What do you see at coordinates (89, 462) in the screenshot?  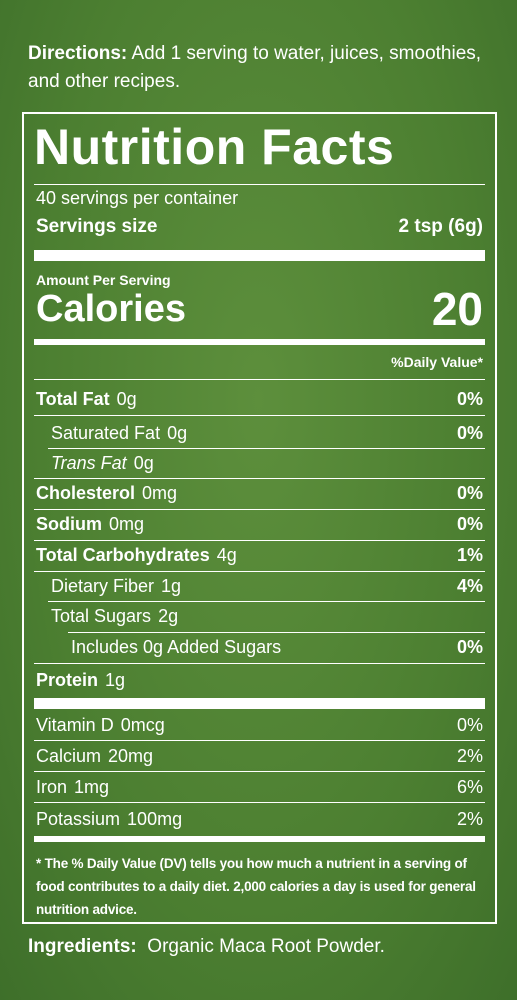 I see `nutrient-name: Trans Fat` at bounding box center [89, 462].